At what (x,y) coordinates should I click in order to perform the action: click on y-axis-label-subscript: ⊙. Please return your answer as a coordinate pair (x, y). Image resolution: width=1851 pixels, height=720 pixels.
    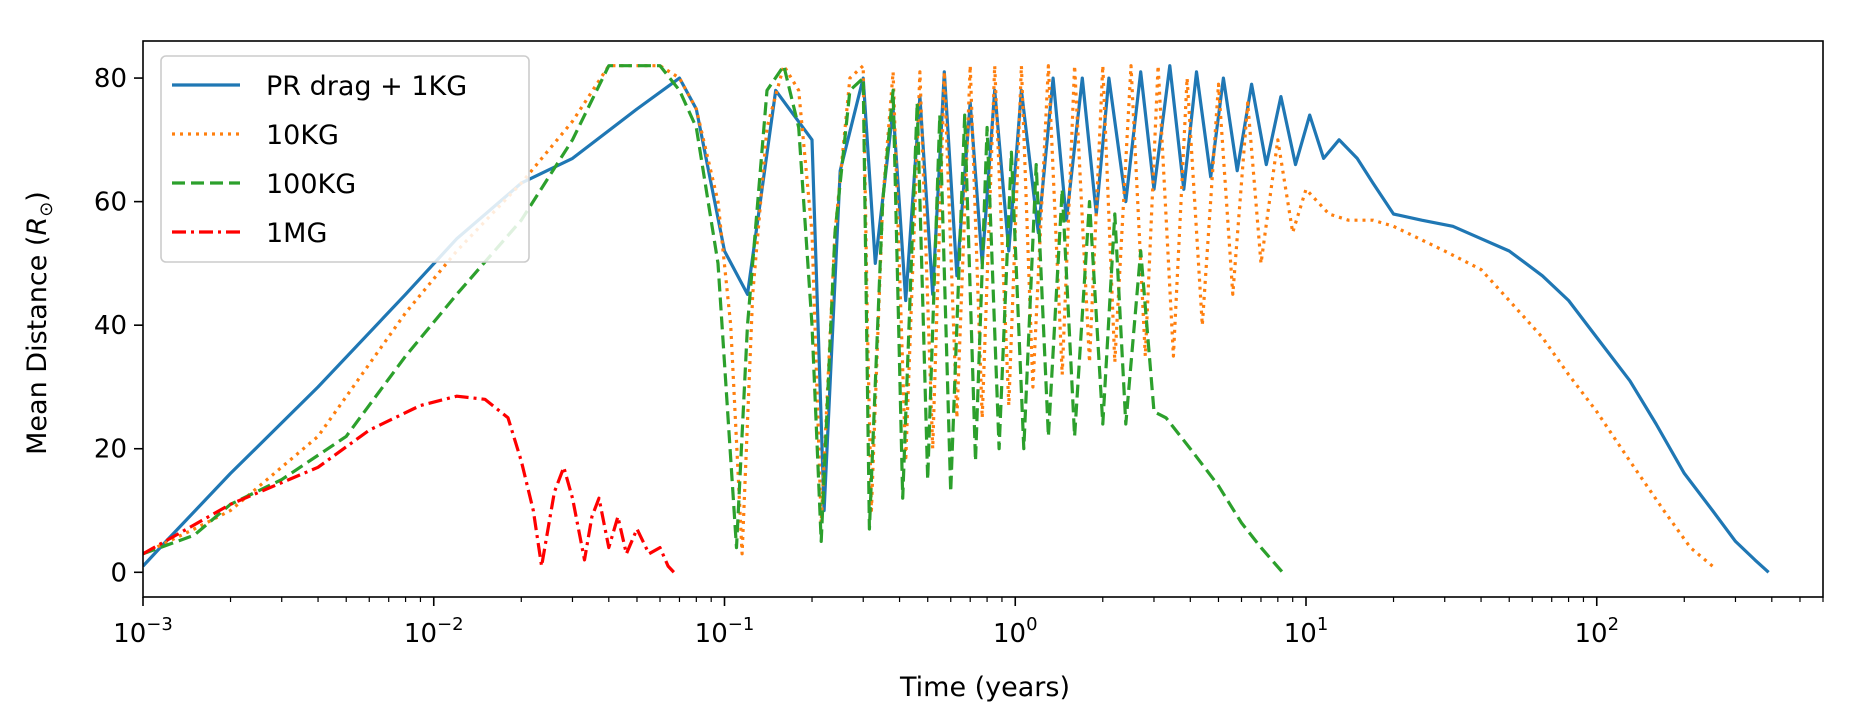
    Looking at the image, I should click on (46, 209).